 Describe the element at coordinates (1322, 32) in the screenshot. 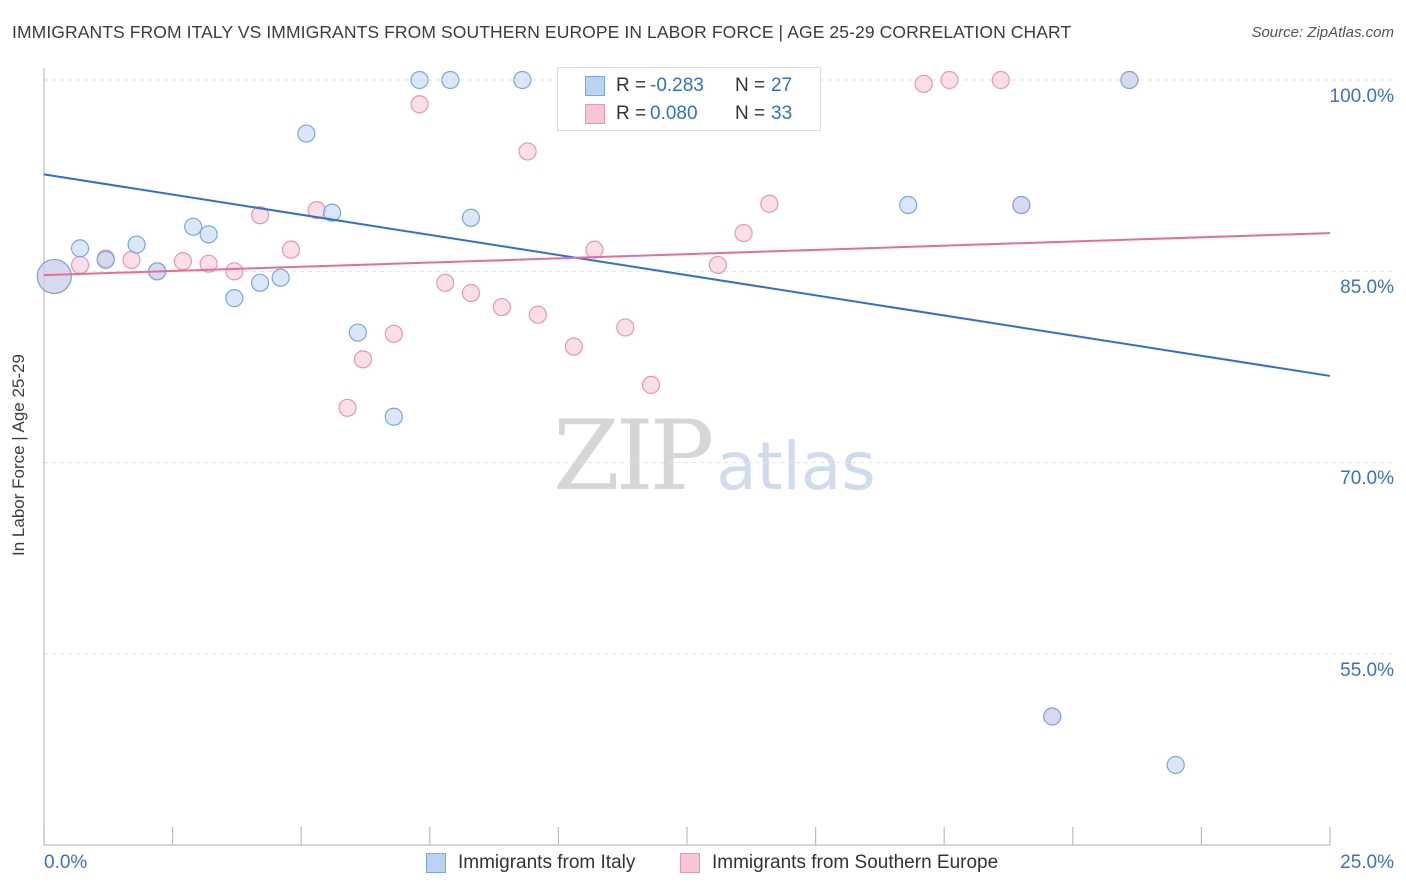

I see `source-credit: Source: ZipAtlas.com` at that location.